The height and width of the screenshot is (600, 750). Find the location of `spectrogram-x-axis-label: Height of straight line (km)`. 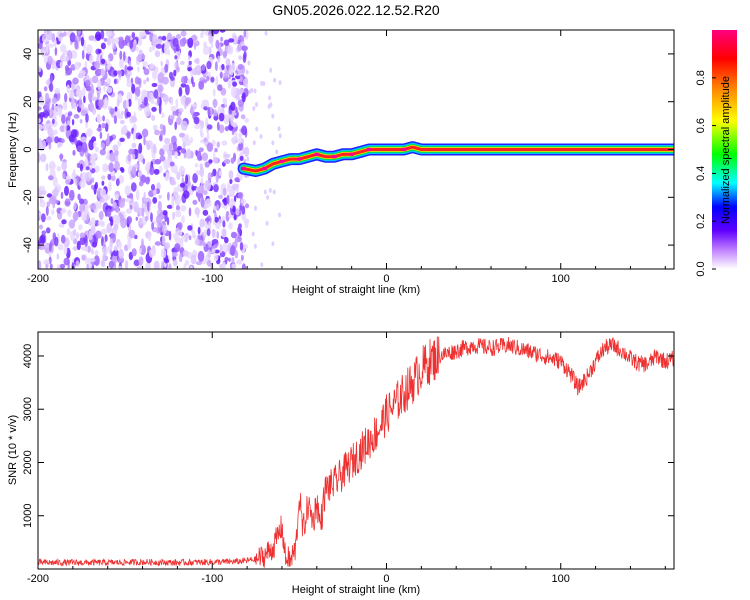

spectrogram-x-axis-label: Height of straight line (km) is located at coordinates (356, 290).